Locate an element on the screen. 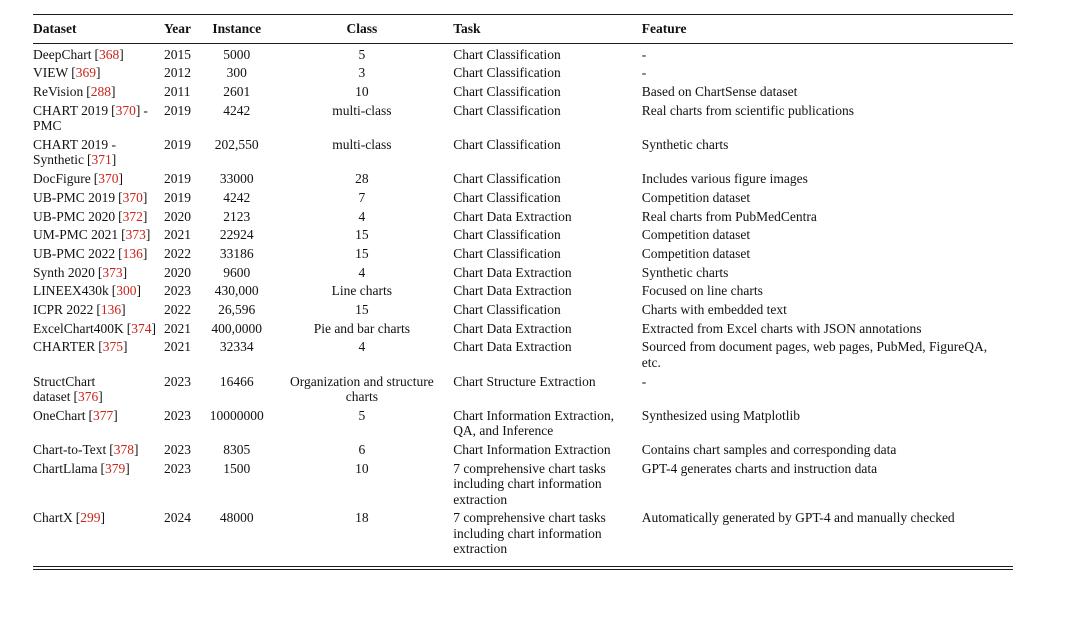 The height and width of the screenshot is (629, 1080). dataset-name: CHART 2019 - Synthetic is located at coordinates (74, 152).